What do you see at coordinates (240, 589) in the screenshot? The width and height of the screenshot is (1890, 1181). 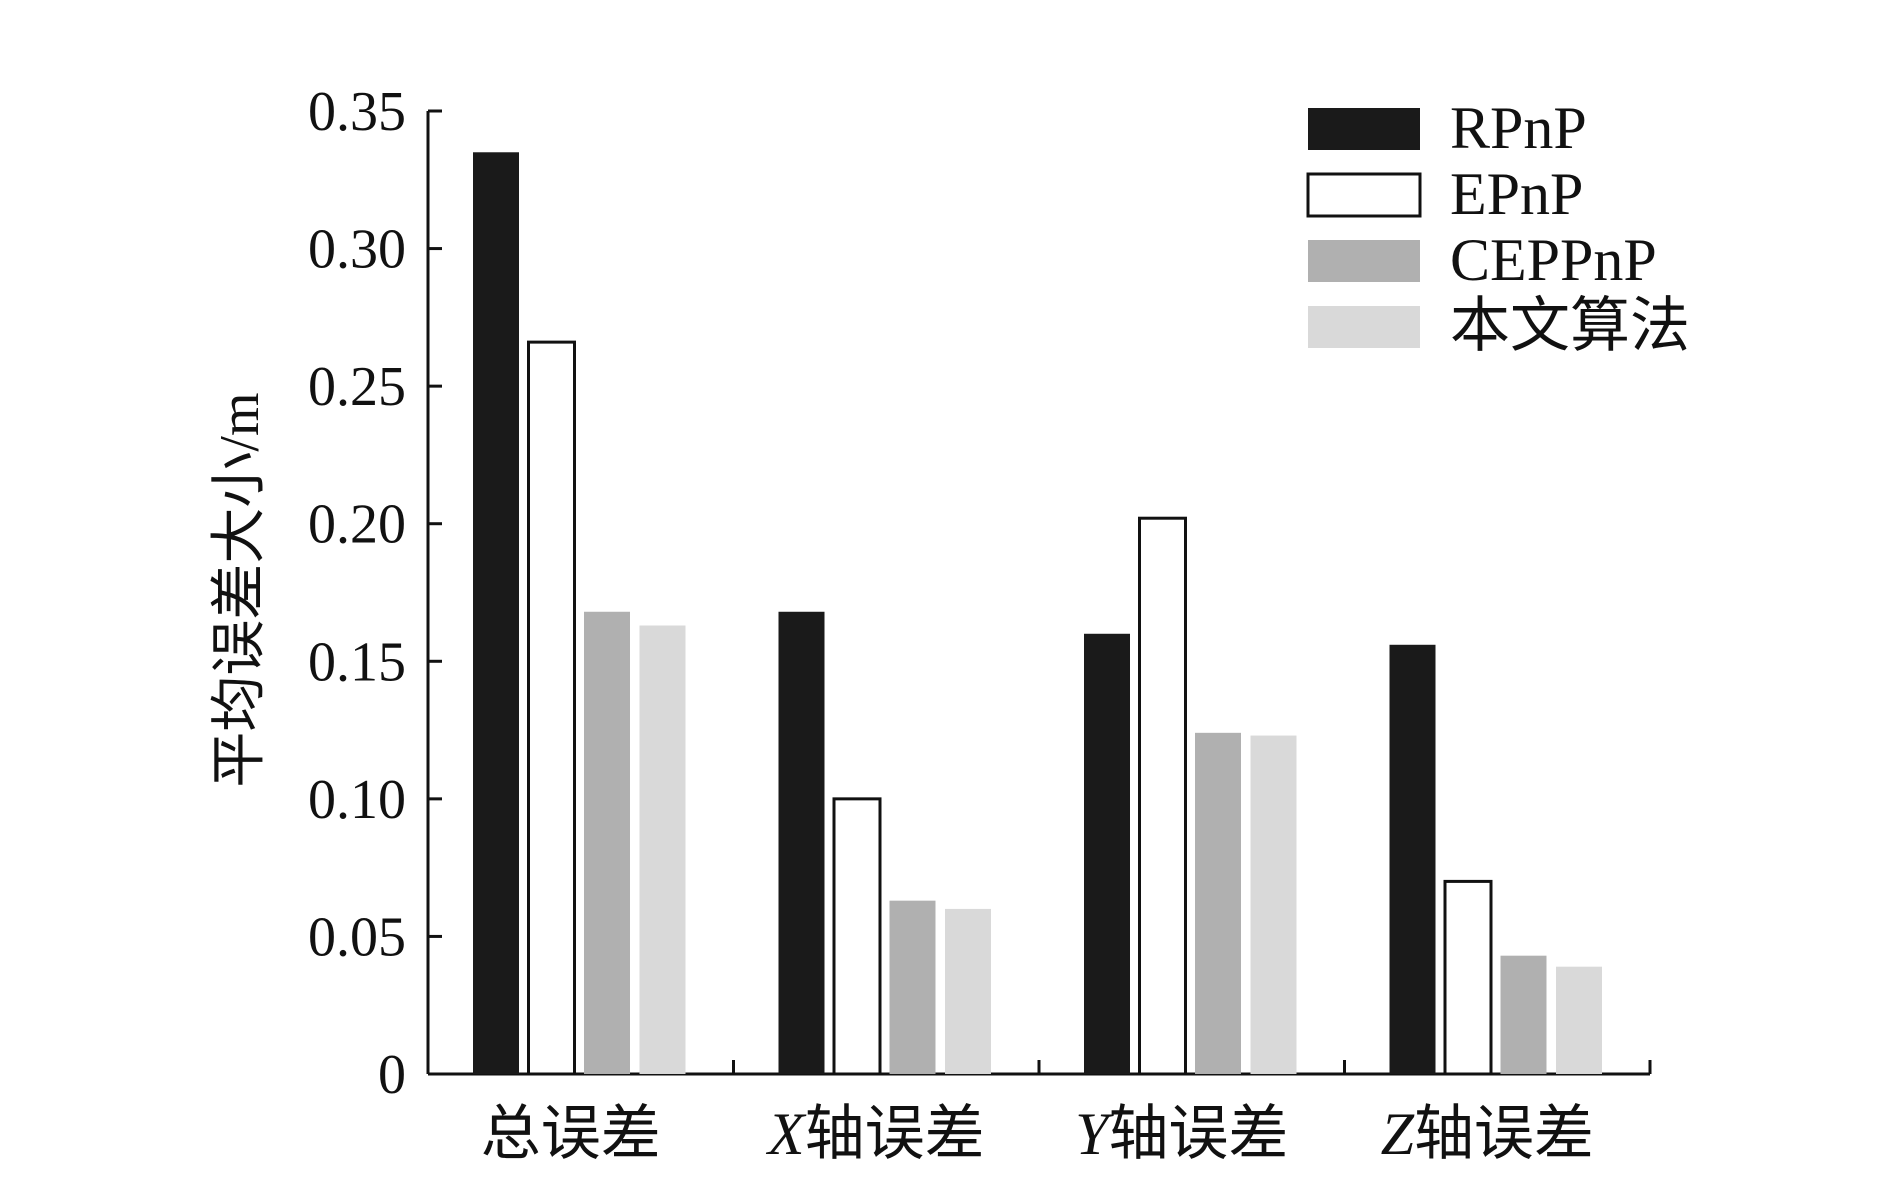 I see `y-axis-title: 平均误差大小/m` at bounding box center [240, 589].